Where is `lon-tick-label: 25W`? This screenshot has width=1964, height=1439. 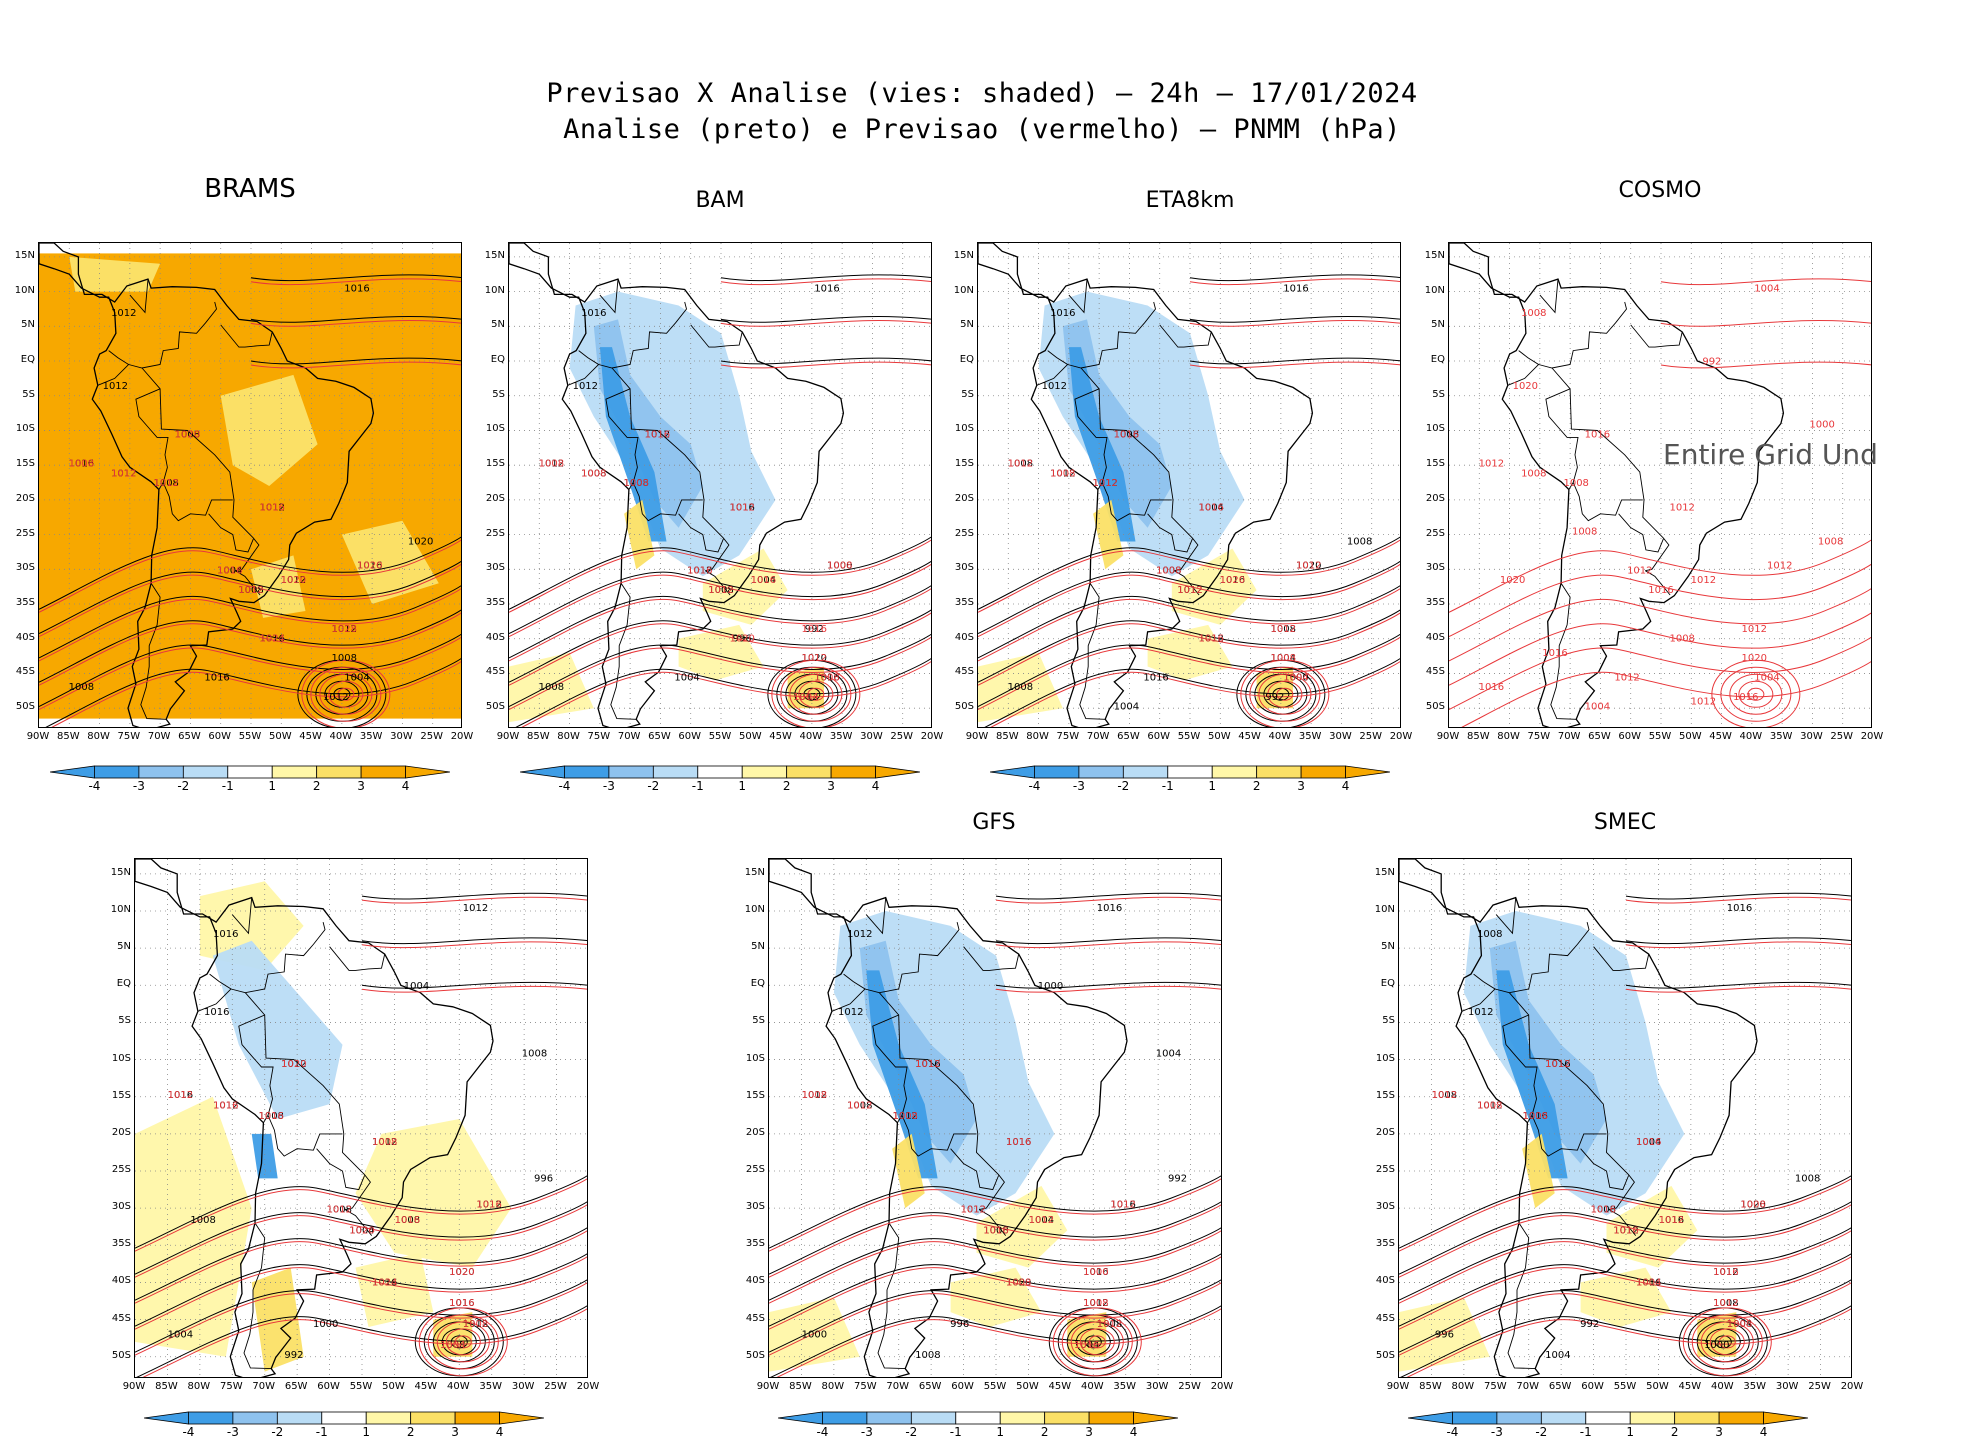 lon-tick-label: 25W is located at coordinates (1189, 1386).